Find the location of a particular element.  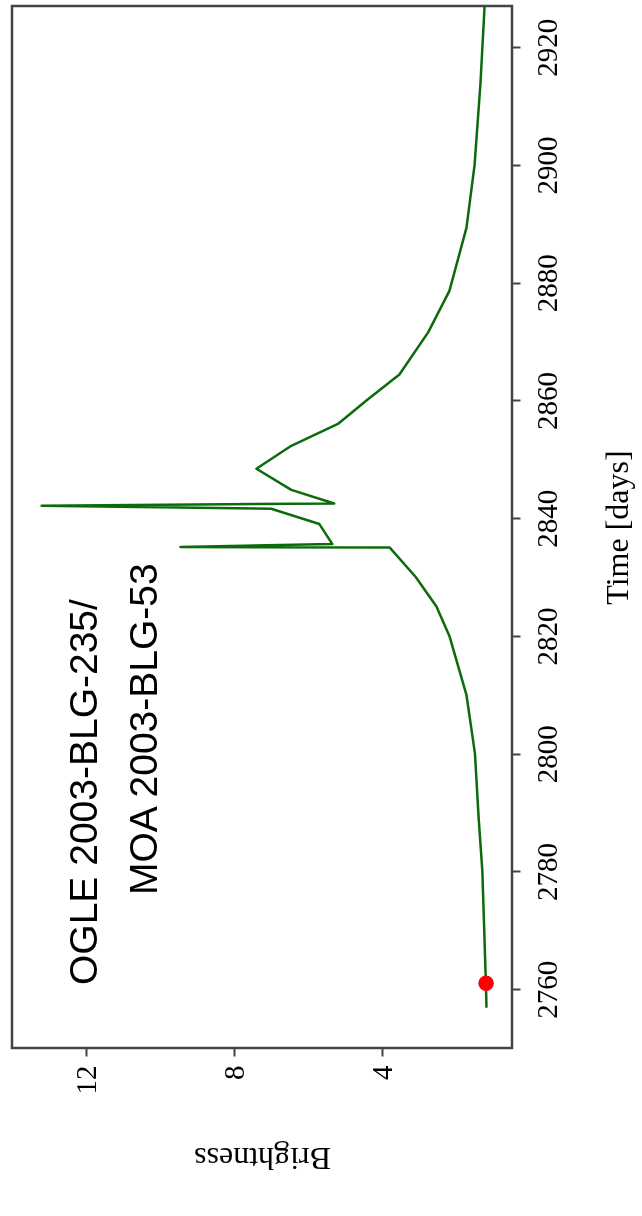

x-axis-title: Brightness is located at coordinates (262, 1158).